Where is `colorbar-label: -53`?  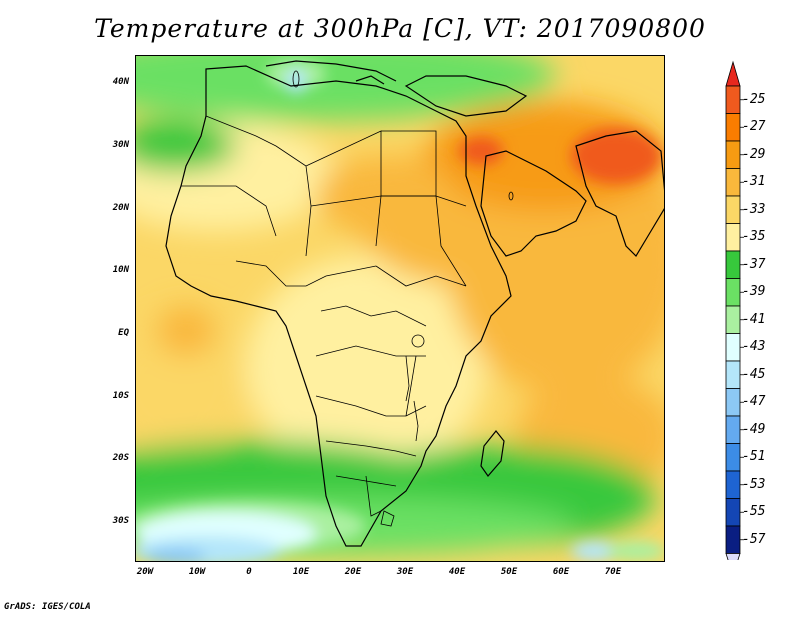 colorbar-label: -53 is located at coordinates (754, 484).